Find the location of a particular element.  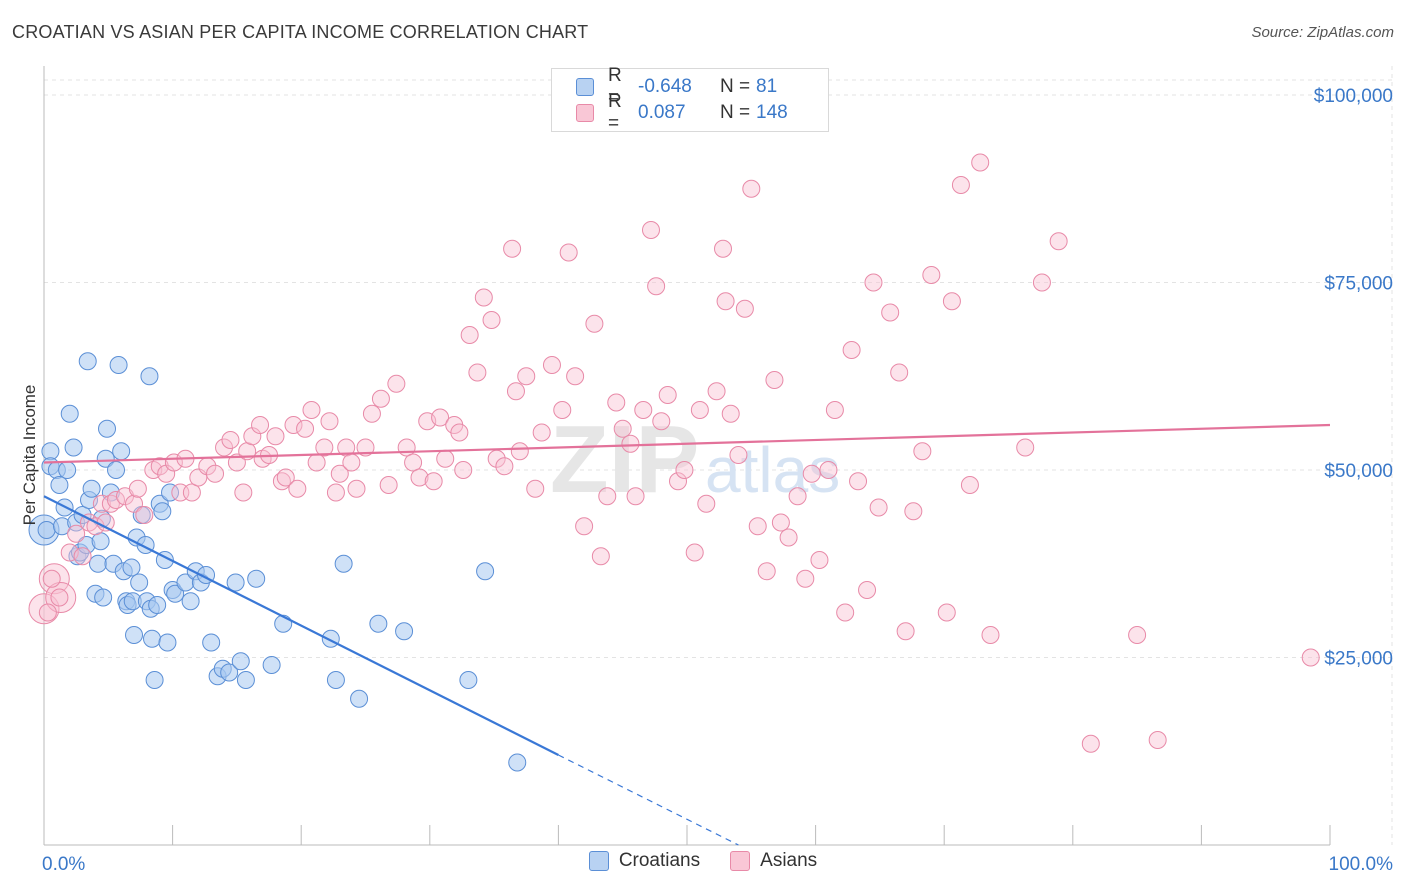

legend-r-value: 0.087 is located at coordinates (662, 112).